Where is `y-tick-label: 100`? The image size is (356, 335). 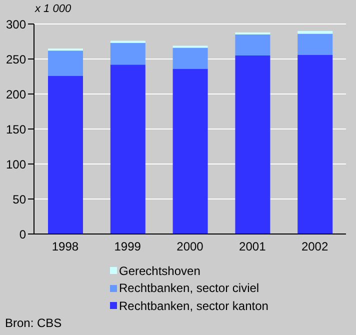 y-tick-label: 100 is located at coordinates (16, 164).